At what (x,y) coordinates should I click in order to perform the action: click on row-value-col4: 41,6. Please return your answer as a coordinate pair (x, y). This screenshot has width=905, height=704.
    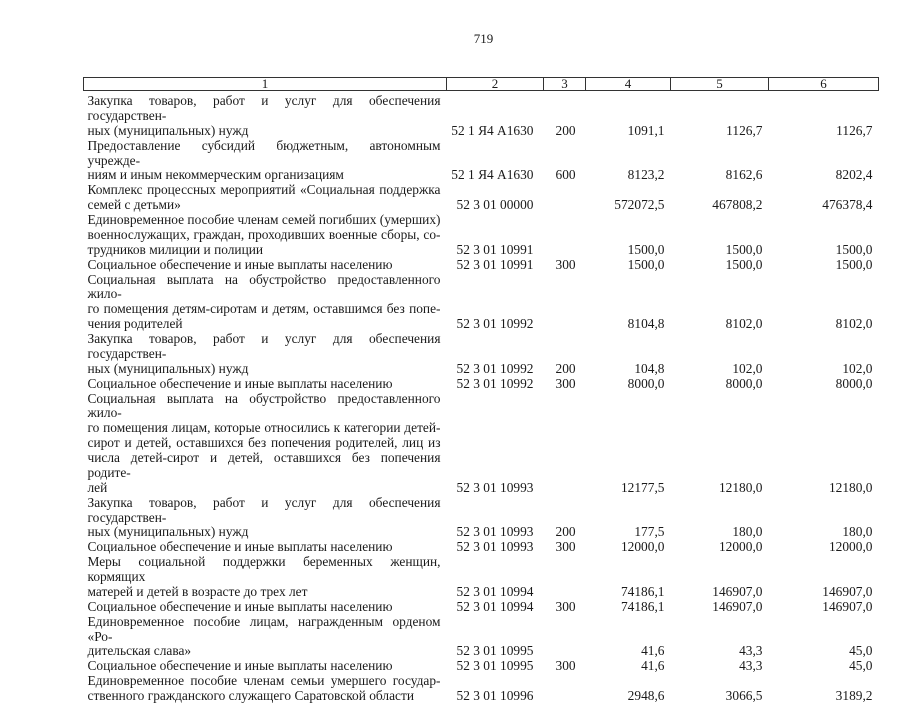
    Looking at the image, I should click on (653, 651).